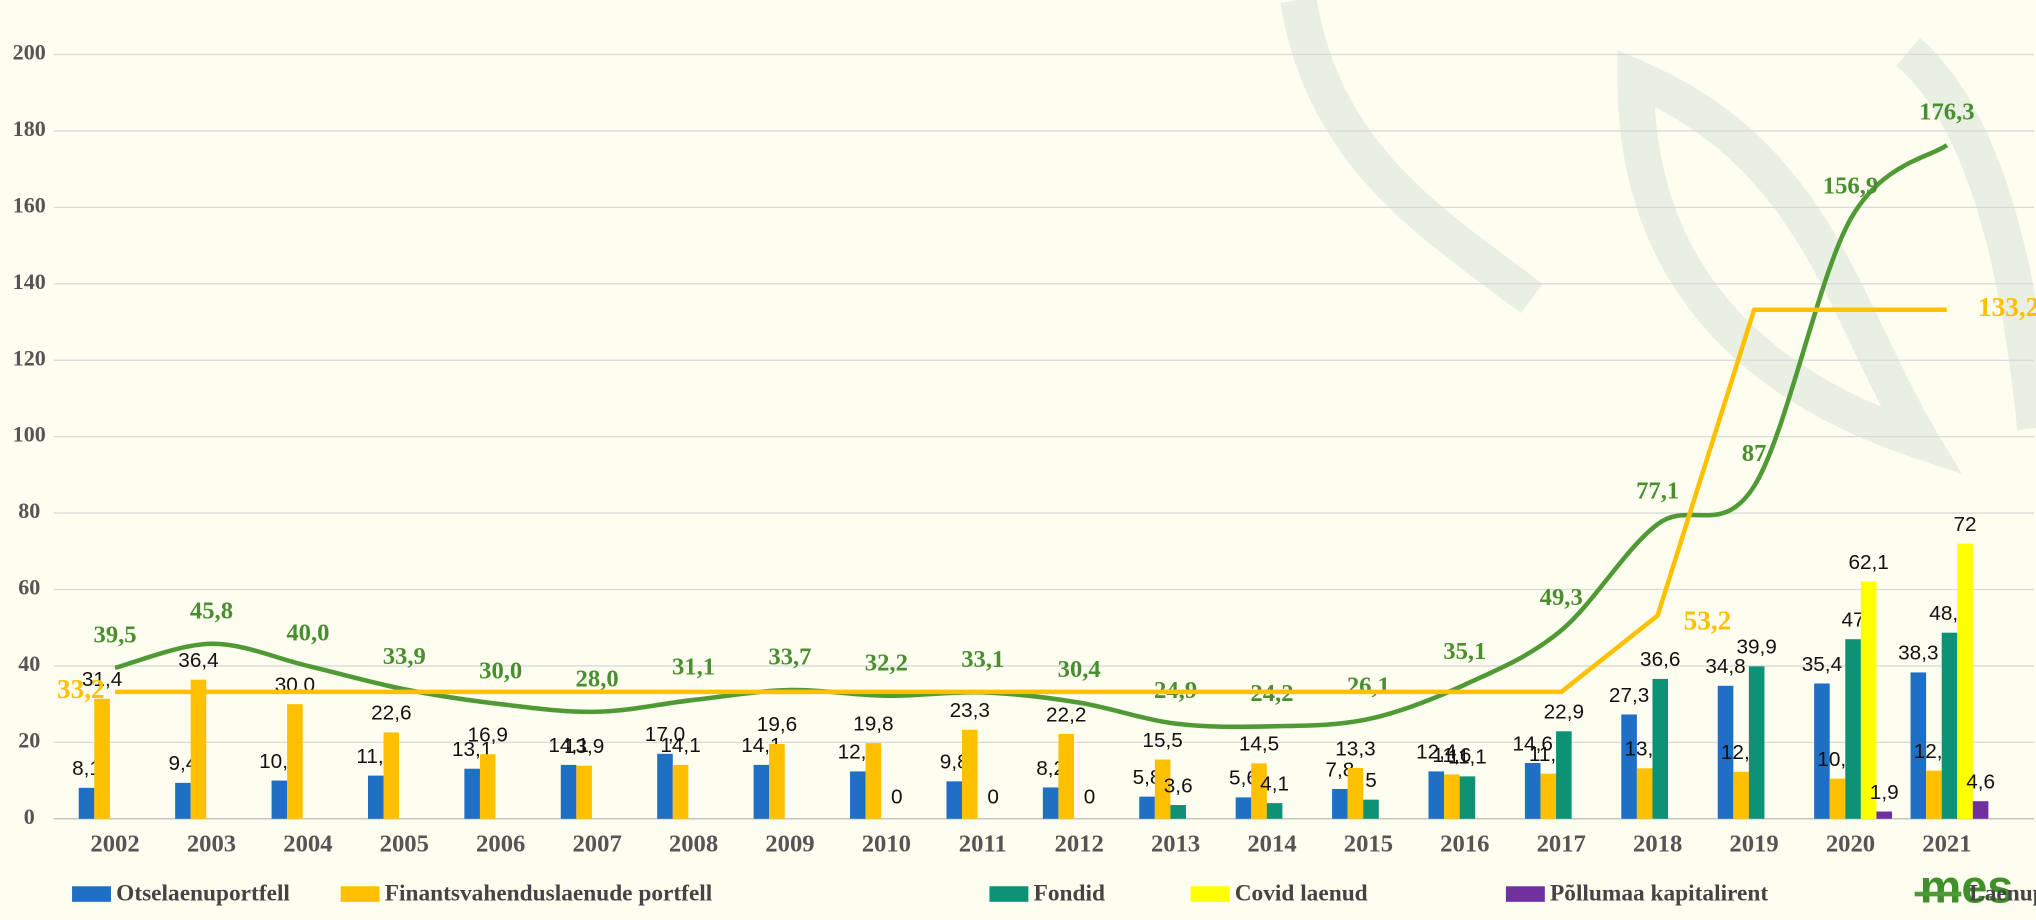  Describe the element at coordinates (982, 659) in the screenshot. I see `line-label: 33,1` at that location.